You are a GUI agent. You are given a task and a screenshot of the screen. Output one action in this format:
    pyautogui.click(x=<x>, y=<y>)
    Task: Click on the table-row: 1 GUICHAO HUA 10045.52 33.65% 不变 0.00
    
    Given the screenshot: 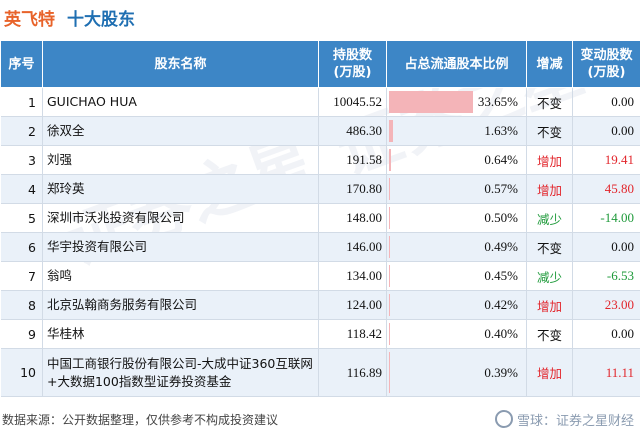 What is the action you would take?
    pyautogui.click(x=320, y=102)
    